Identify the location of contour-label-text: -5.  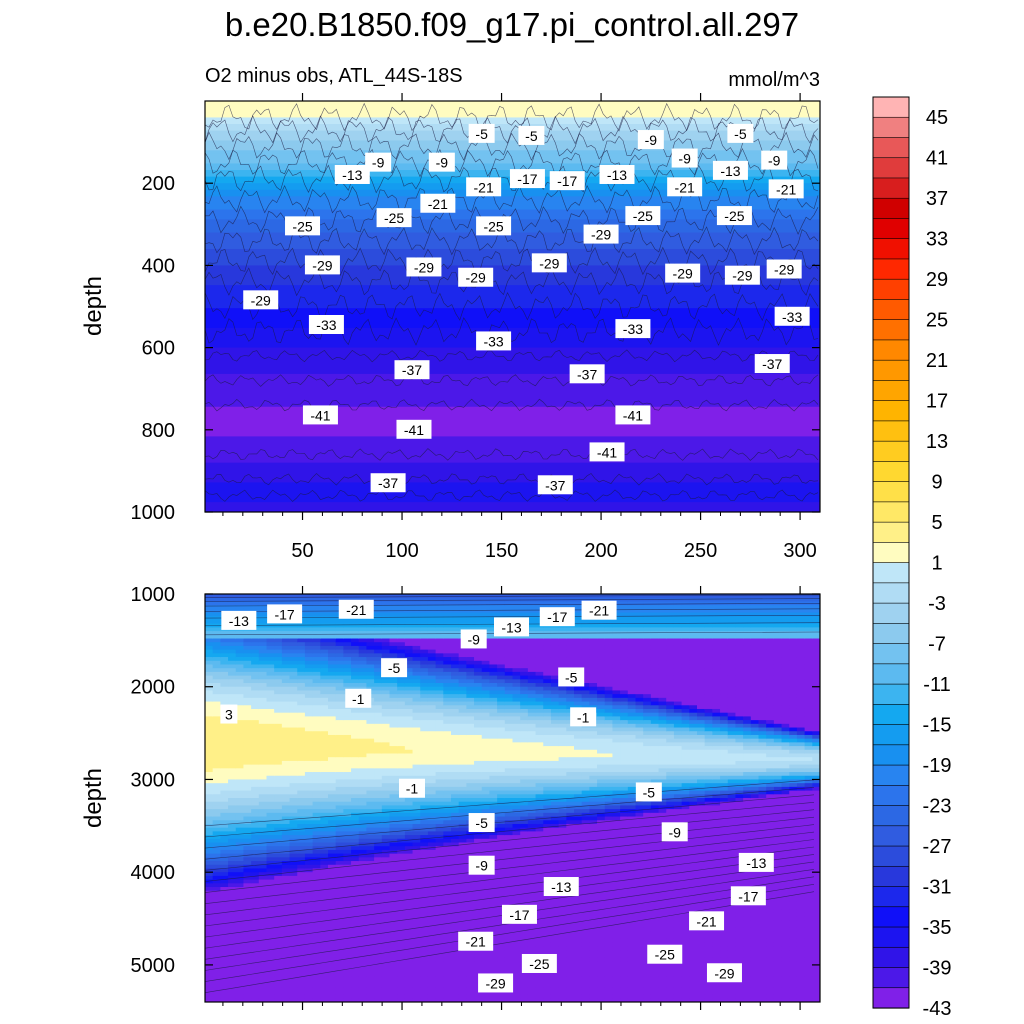
(740, 134).